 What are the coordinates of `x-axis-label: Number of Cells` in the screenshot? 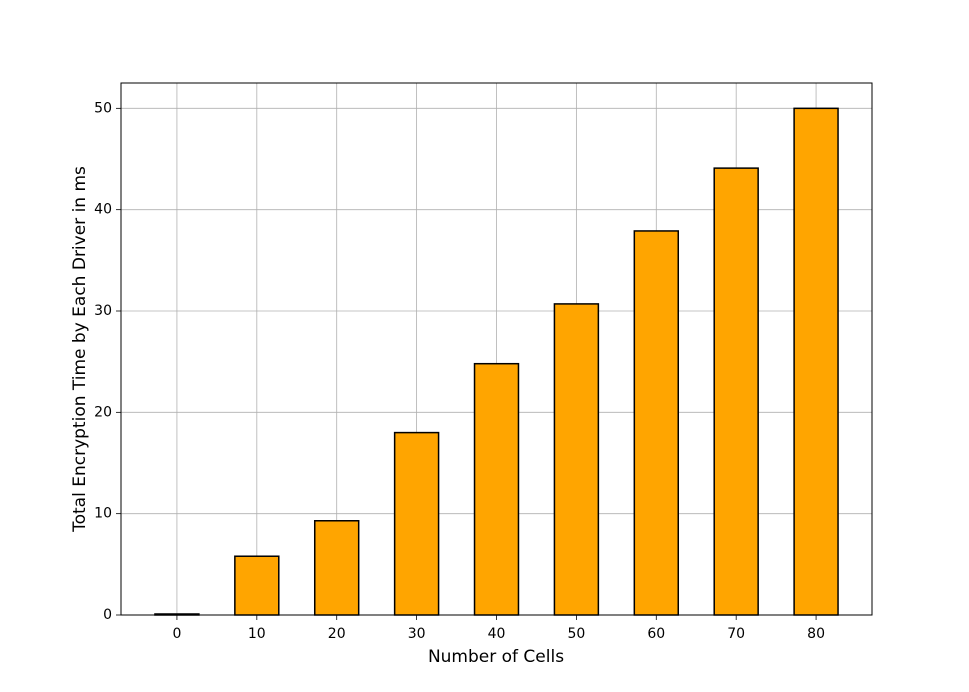 It's located at (496, 657).